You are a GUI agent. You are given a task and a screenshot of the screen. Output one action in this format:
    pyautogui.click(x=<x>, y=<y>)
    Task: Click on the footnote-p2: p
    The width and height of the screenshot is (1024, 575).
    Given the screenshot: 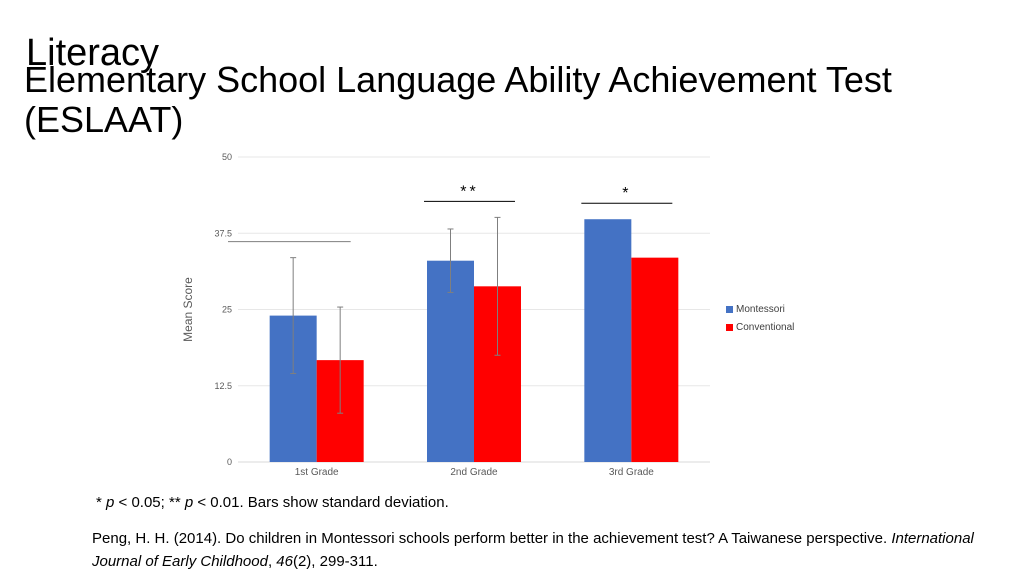 What is the action you would take?
    pyautogui.click(x=189, y=502)
    